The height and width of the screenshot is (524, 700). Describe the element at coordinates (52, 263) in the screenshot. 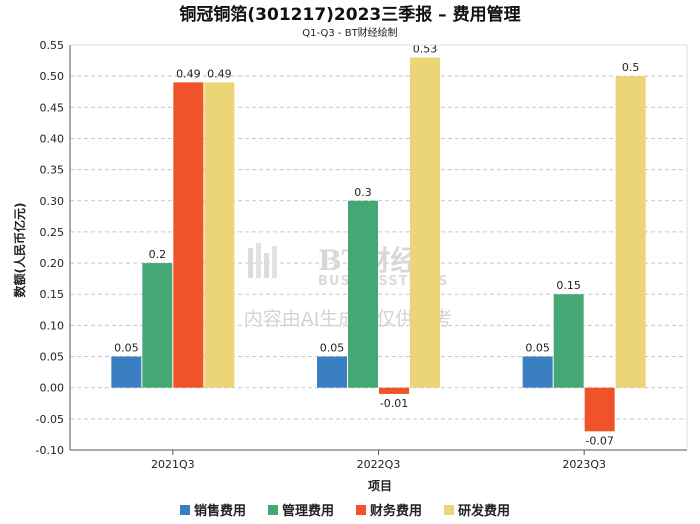

I see `y-tick-label: 0.20` at that location.